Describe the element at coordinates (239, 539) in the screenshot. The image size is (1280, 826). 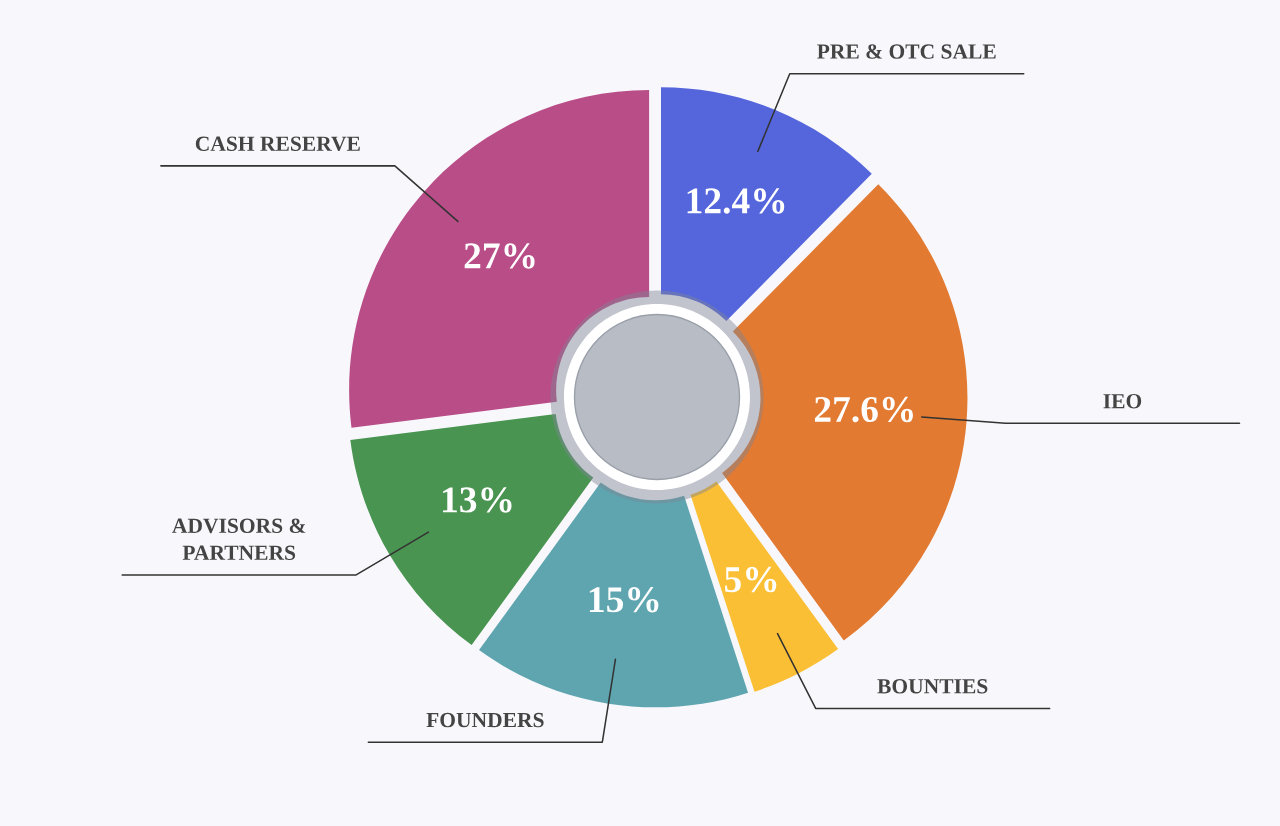
I see `slice-label: ADVISORS & PARTNERS` at that location.